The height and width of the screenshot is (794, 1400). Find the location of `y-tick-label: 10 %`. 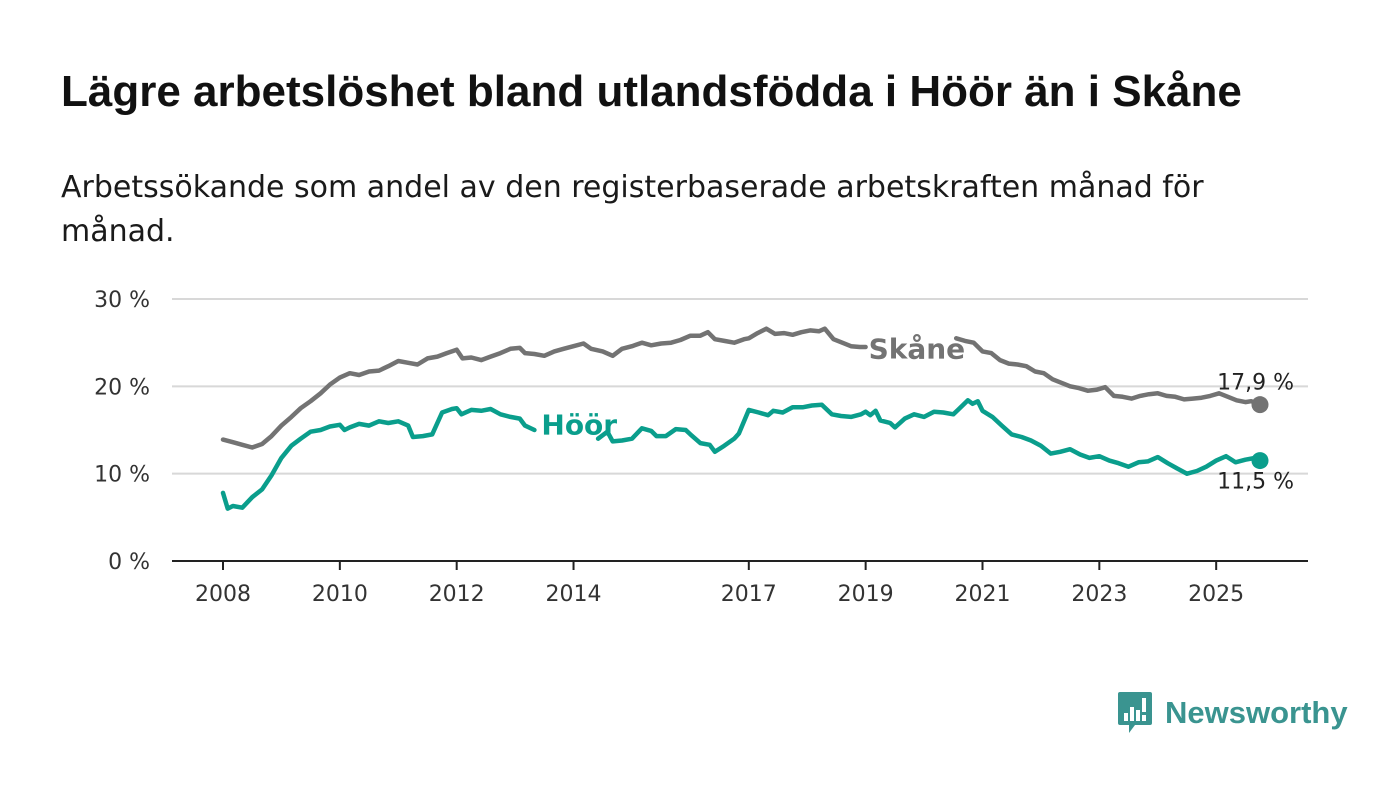

y-tick-label: 10 % is located at coordinates (122, 475).